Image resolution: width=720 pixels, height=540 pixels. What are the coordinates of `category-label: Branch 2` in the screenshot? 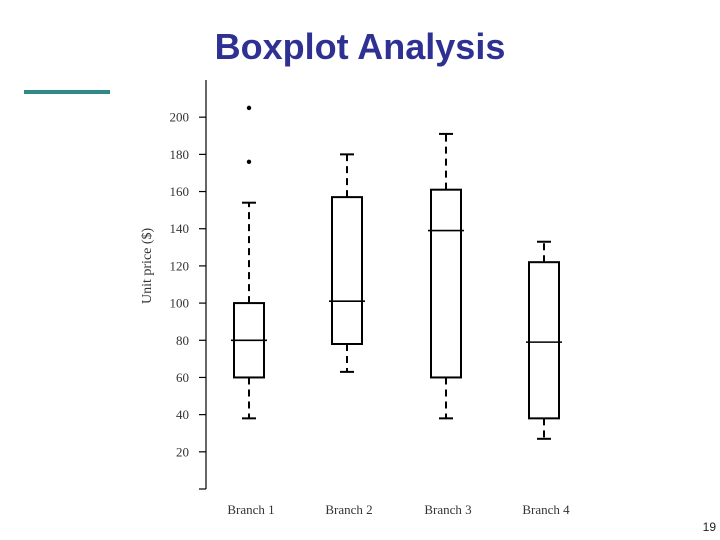 It's located at (348, 509).